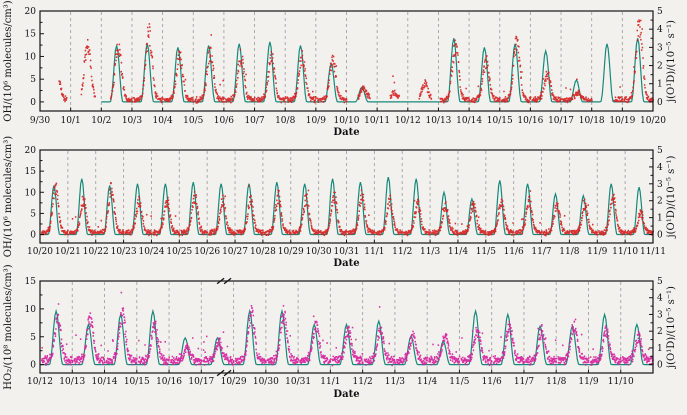 This screenshot has width=687, height=415. I want to click on x-tick-label: 10/11, so click(377, 121).